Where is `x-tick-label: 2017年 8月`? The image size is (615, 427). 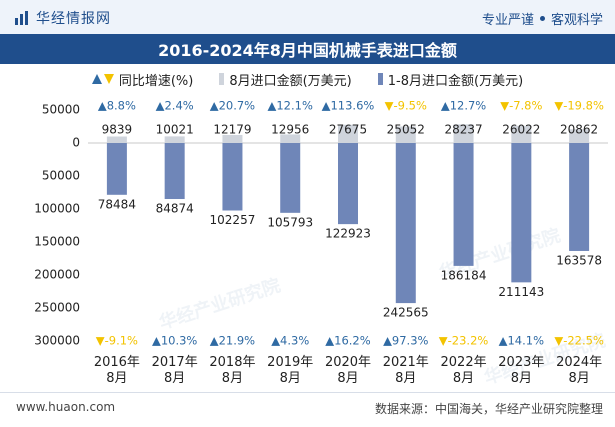
x-tick-label: 2017年 8月 is located at coordinates (175, 370).